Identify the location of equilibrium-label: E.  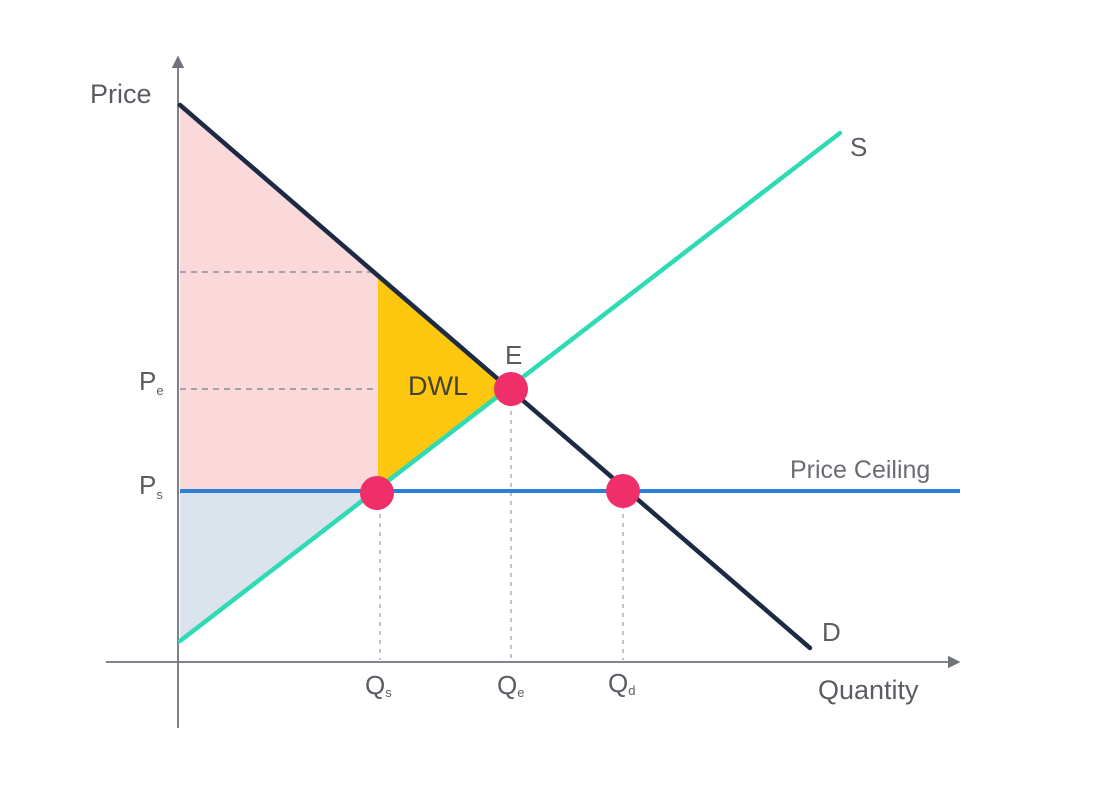
(513, 355).